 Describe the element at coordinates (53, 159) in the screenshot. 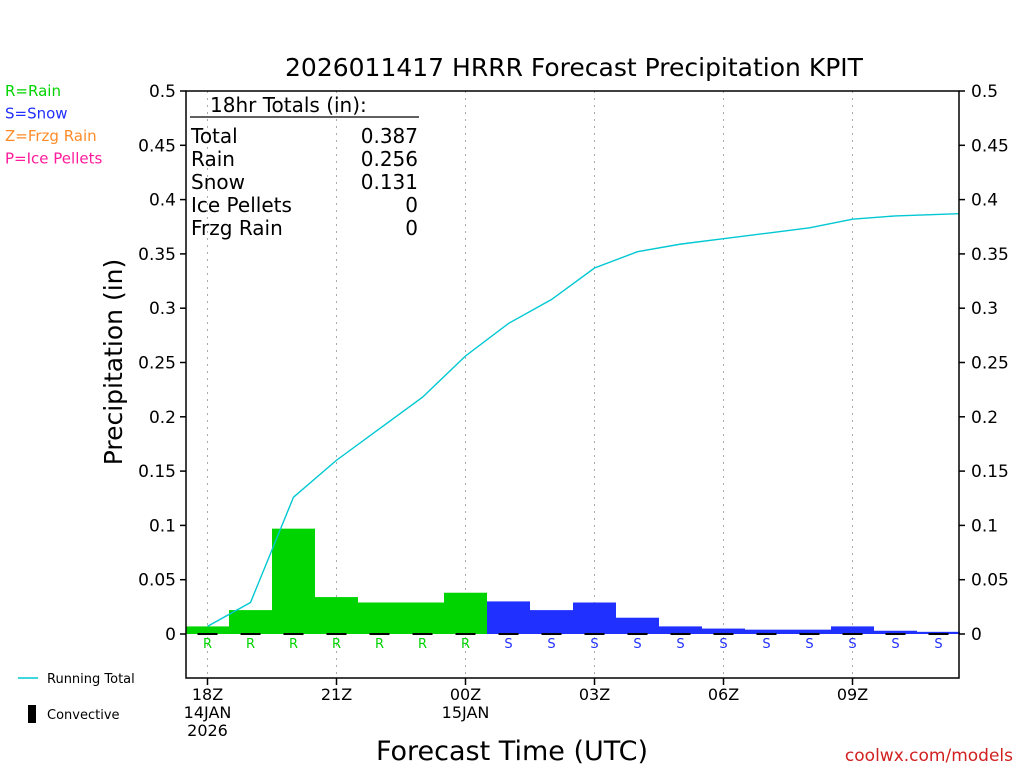

I see `legend-ptype-p: P=Ice Pellets` at that location.